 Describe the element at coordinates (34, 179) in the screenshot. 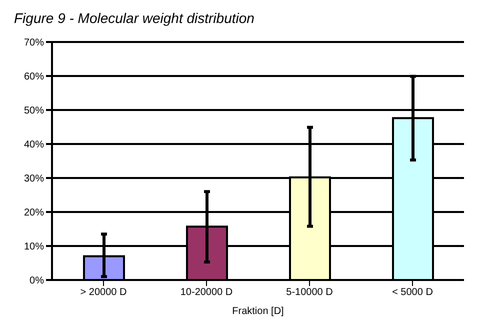

I see `y-tick-label: 30%` at that location.